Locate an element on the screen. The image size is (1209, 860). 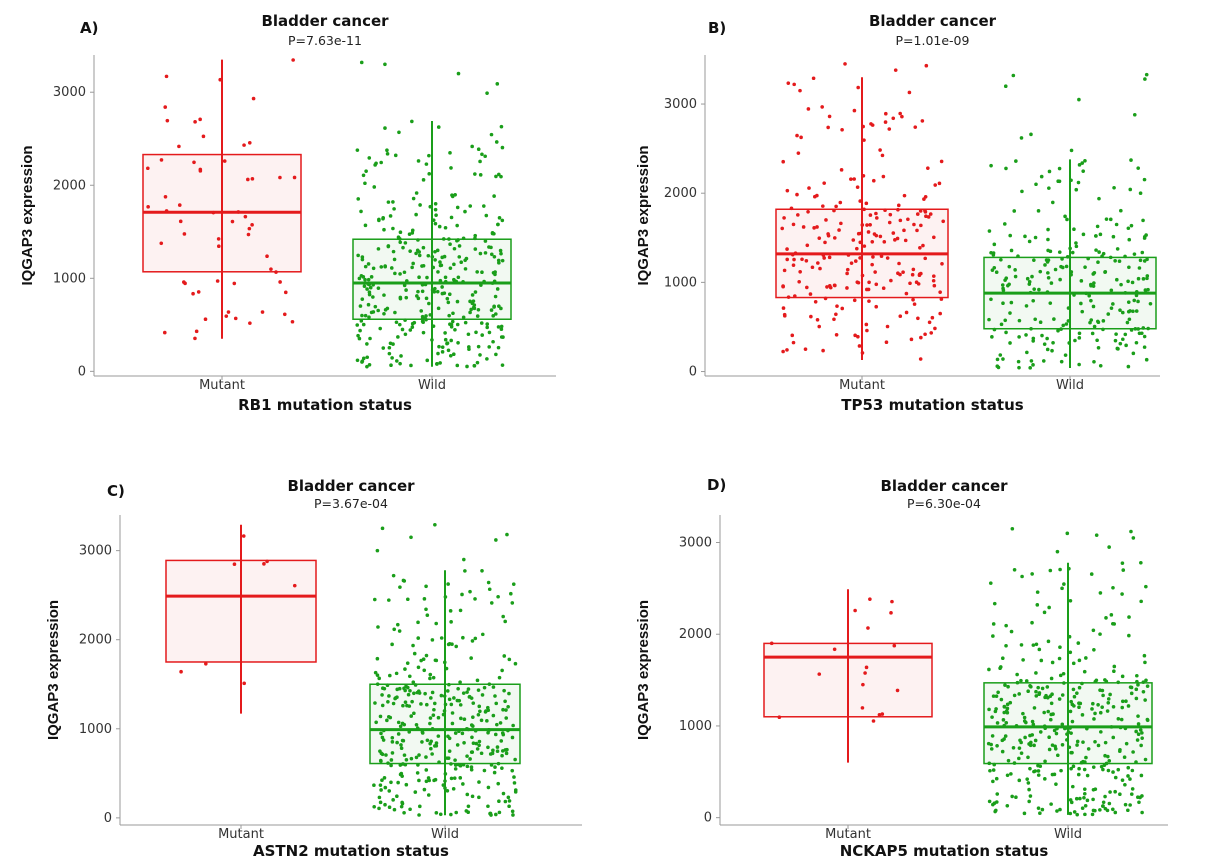
y-axis-title: IQGAP3 expression is located at coordinates (643, 670).